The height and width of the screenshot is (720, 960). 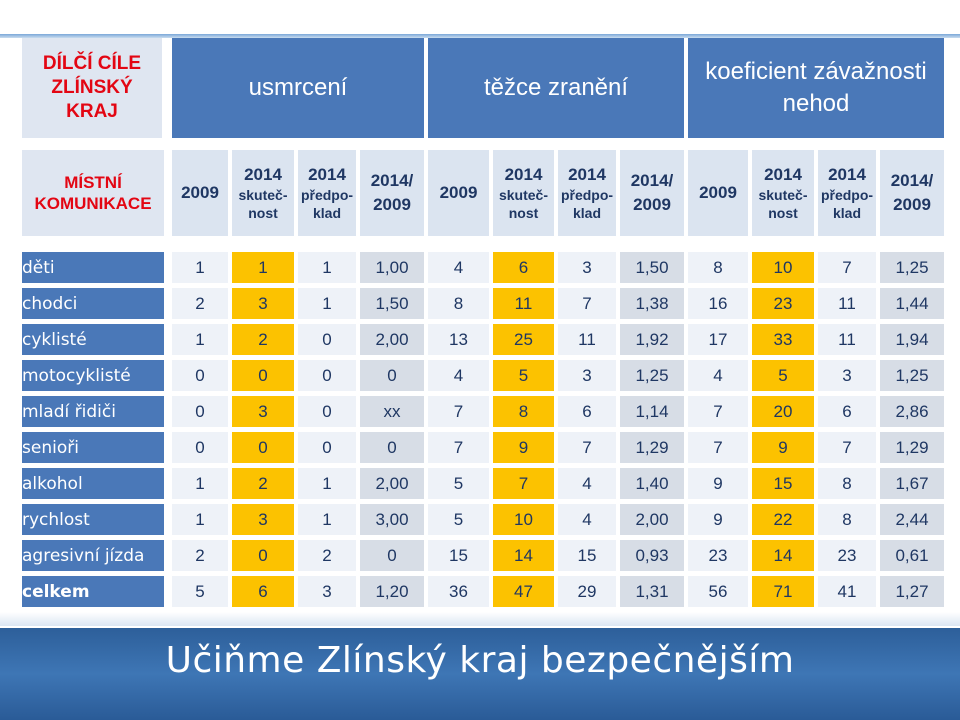 What do you see at coordinates (523, 591) in the screenshot?
I see `table-cell: 47` at bounding box center [523, 591].